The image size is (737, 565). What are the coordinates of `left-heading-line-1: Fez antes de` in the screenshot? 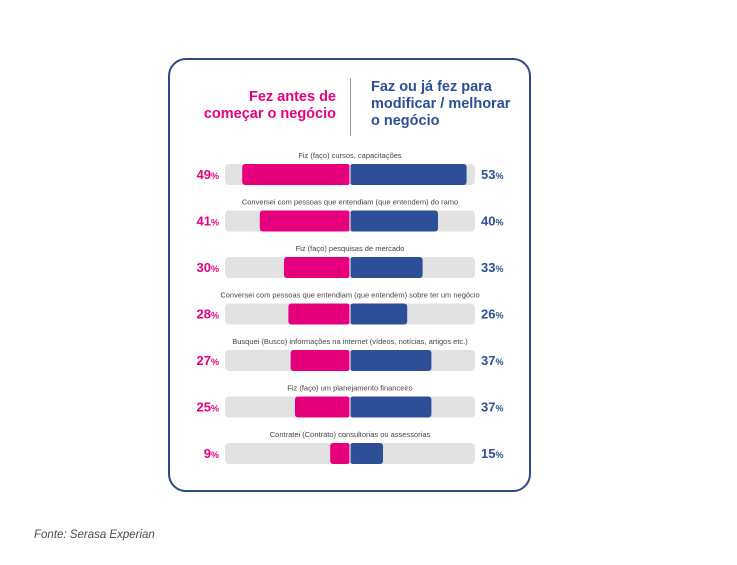 It's located at (292, 97).